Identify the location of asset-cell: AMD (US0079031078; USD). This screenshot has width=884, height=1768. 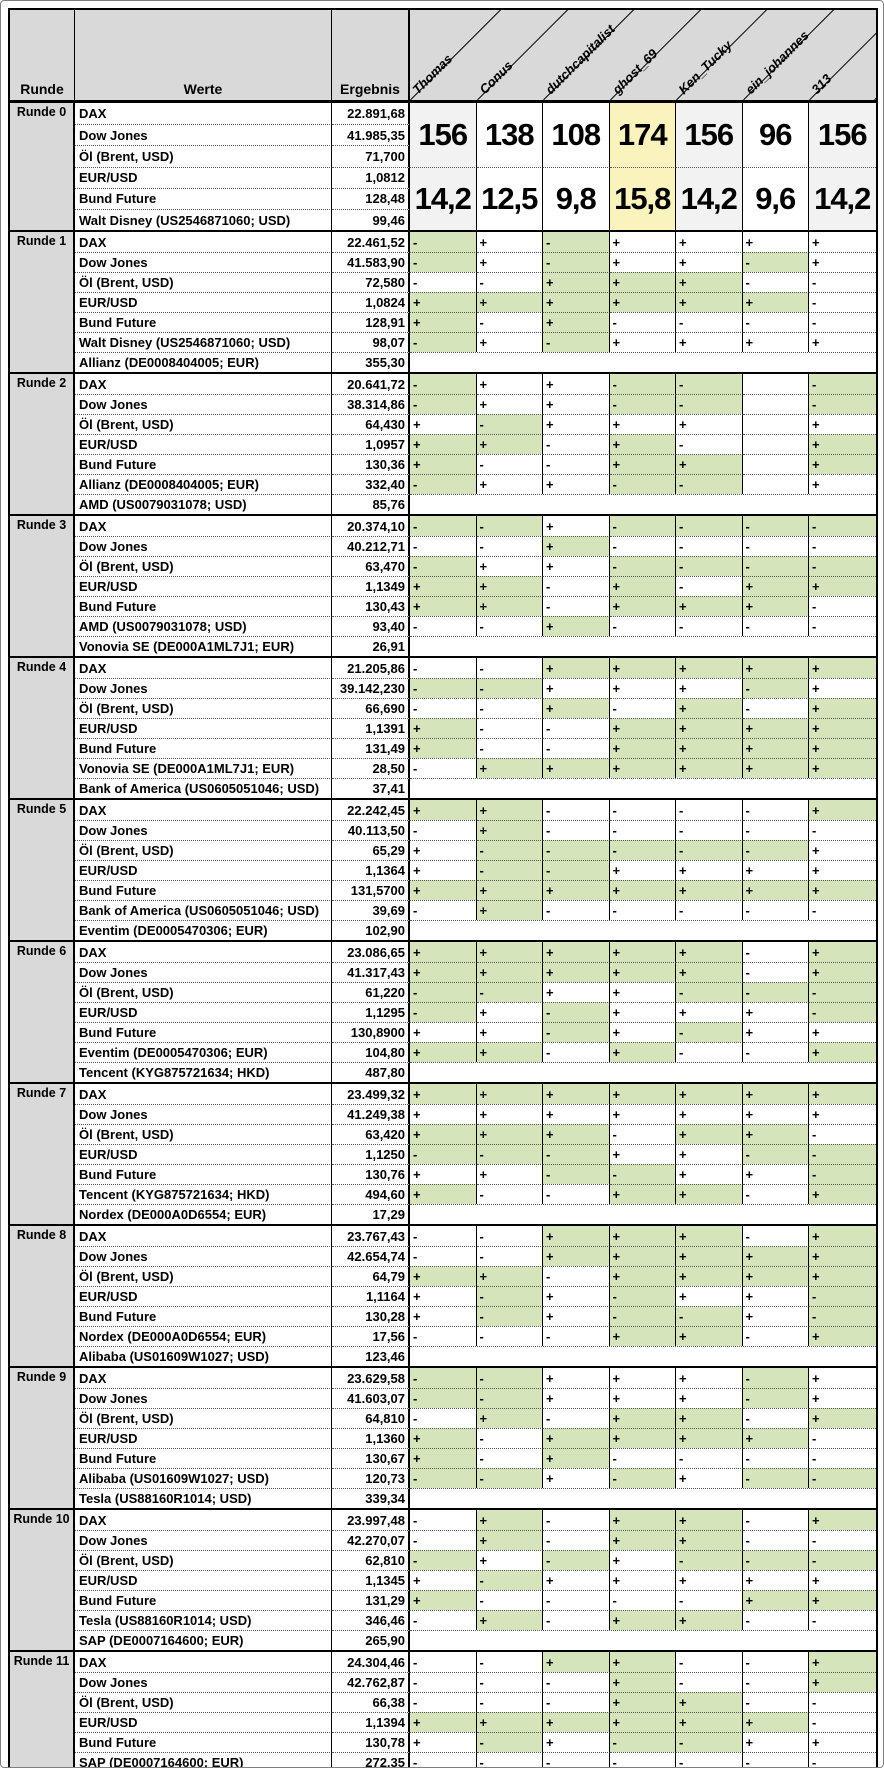
(203, 504).